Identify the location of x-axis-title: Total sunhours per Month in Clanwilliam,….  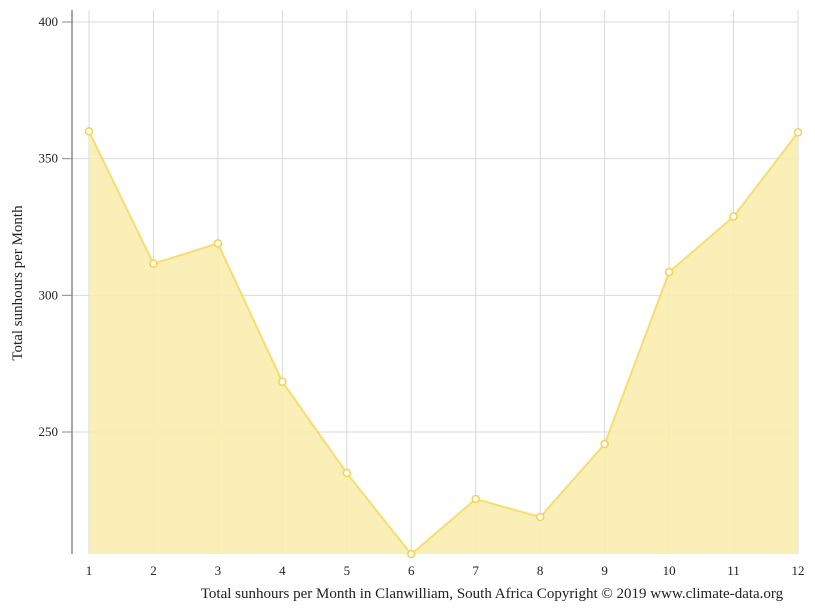
(492, 594).